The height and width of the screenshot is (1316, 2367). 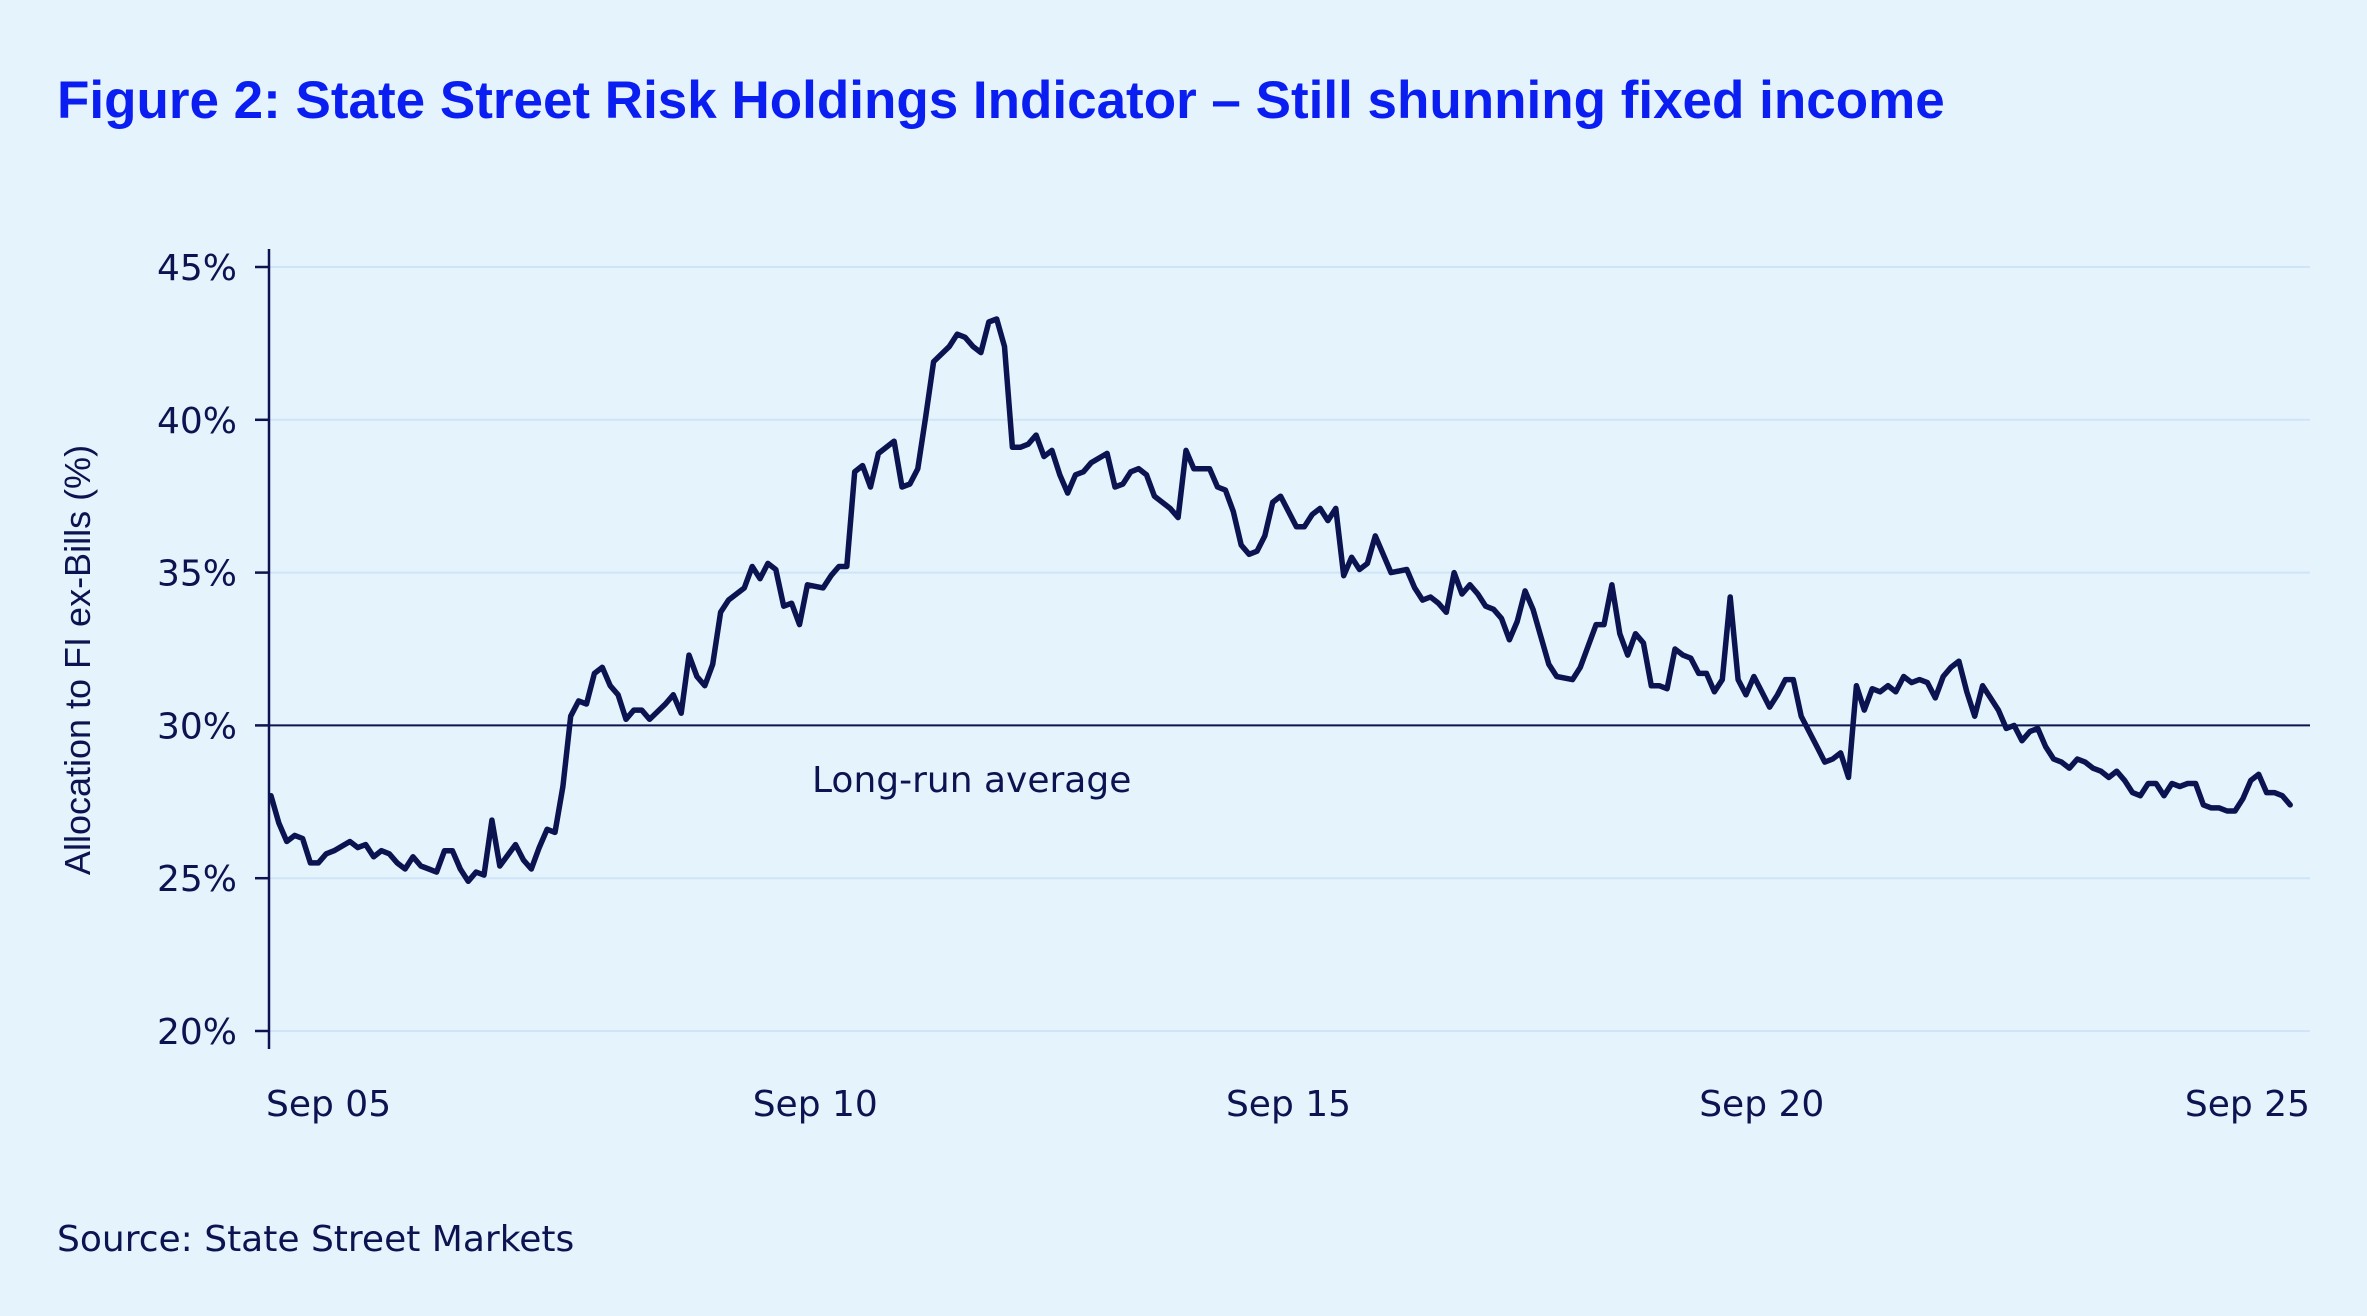 I want to click on y-axis-label: Allocation to FI ex-Bills (%), so click(x=77, y=660).